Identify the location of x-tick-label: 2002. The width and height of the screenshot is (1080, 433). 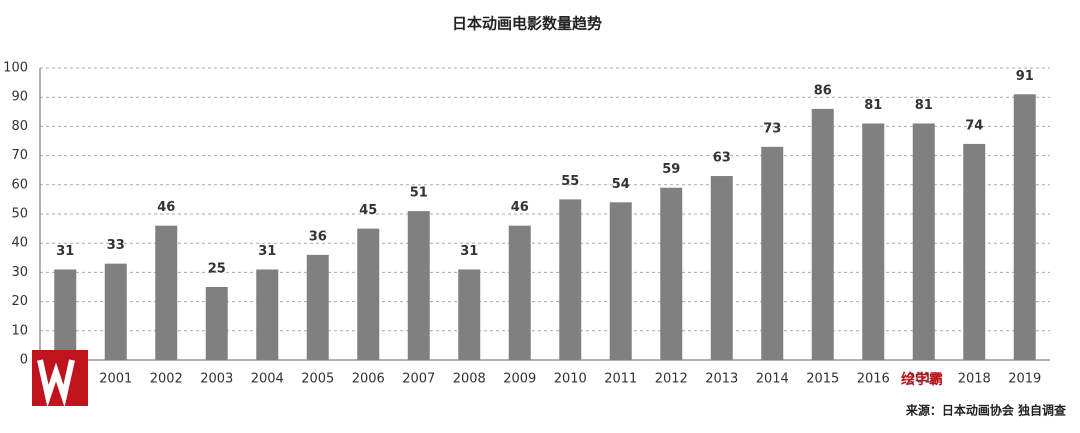
(166, 379).